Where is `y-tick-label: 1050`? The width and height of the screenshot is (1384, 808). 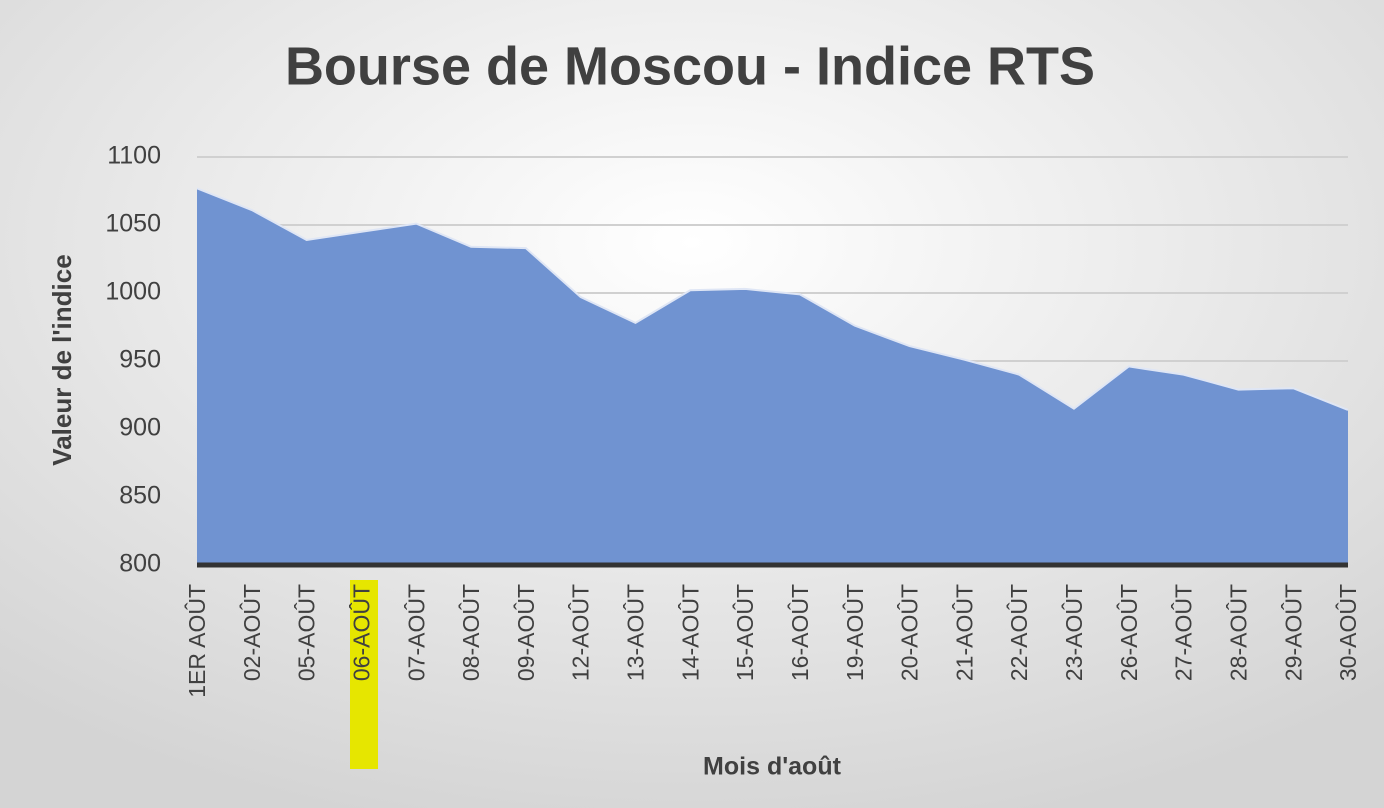 y-tick-label: 1050 is located at coordinates (133, 224).